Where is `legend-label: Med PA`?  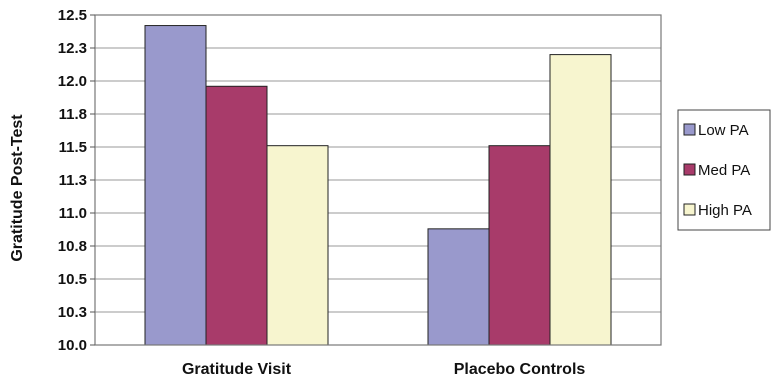 legend-label: Med PA is located at coordinates (724, 170).